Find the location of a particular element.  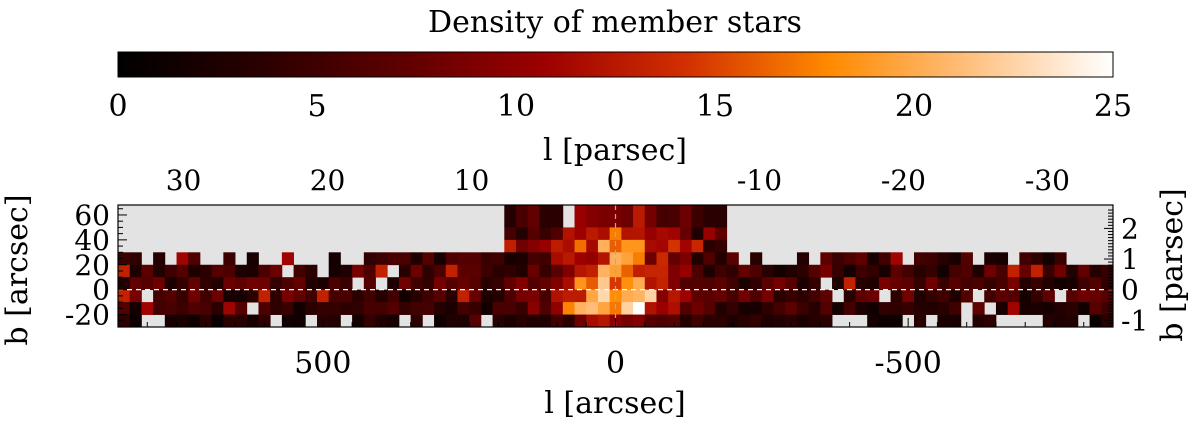

bottom-axis-tick-label: 0 is located at coordinates (615, 363).